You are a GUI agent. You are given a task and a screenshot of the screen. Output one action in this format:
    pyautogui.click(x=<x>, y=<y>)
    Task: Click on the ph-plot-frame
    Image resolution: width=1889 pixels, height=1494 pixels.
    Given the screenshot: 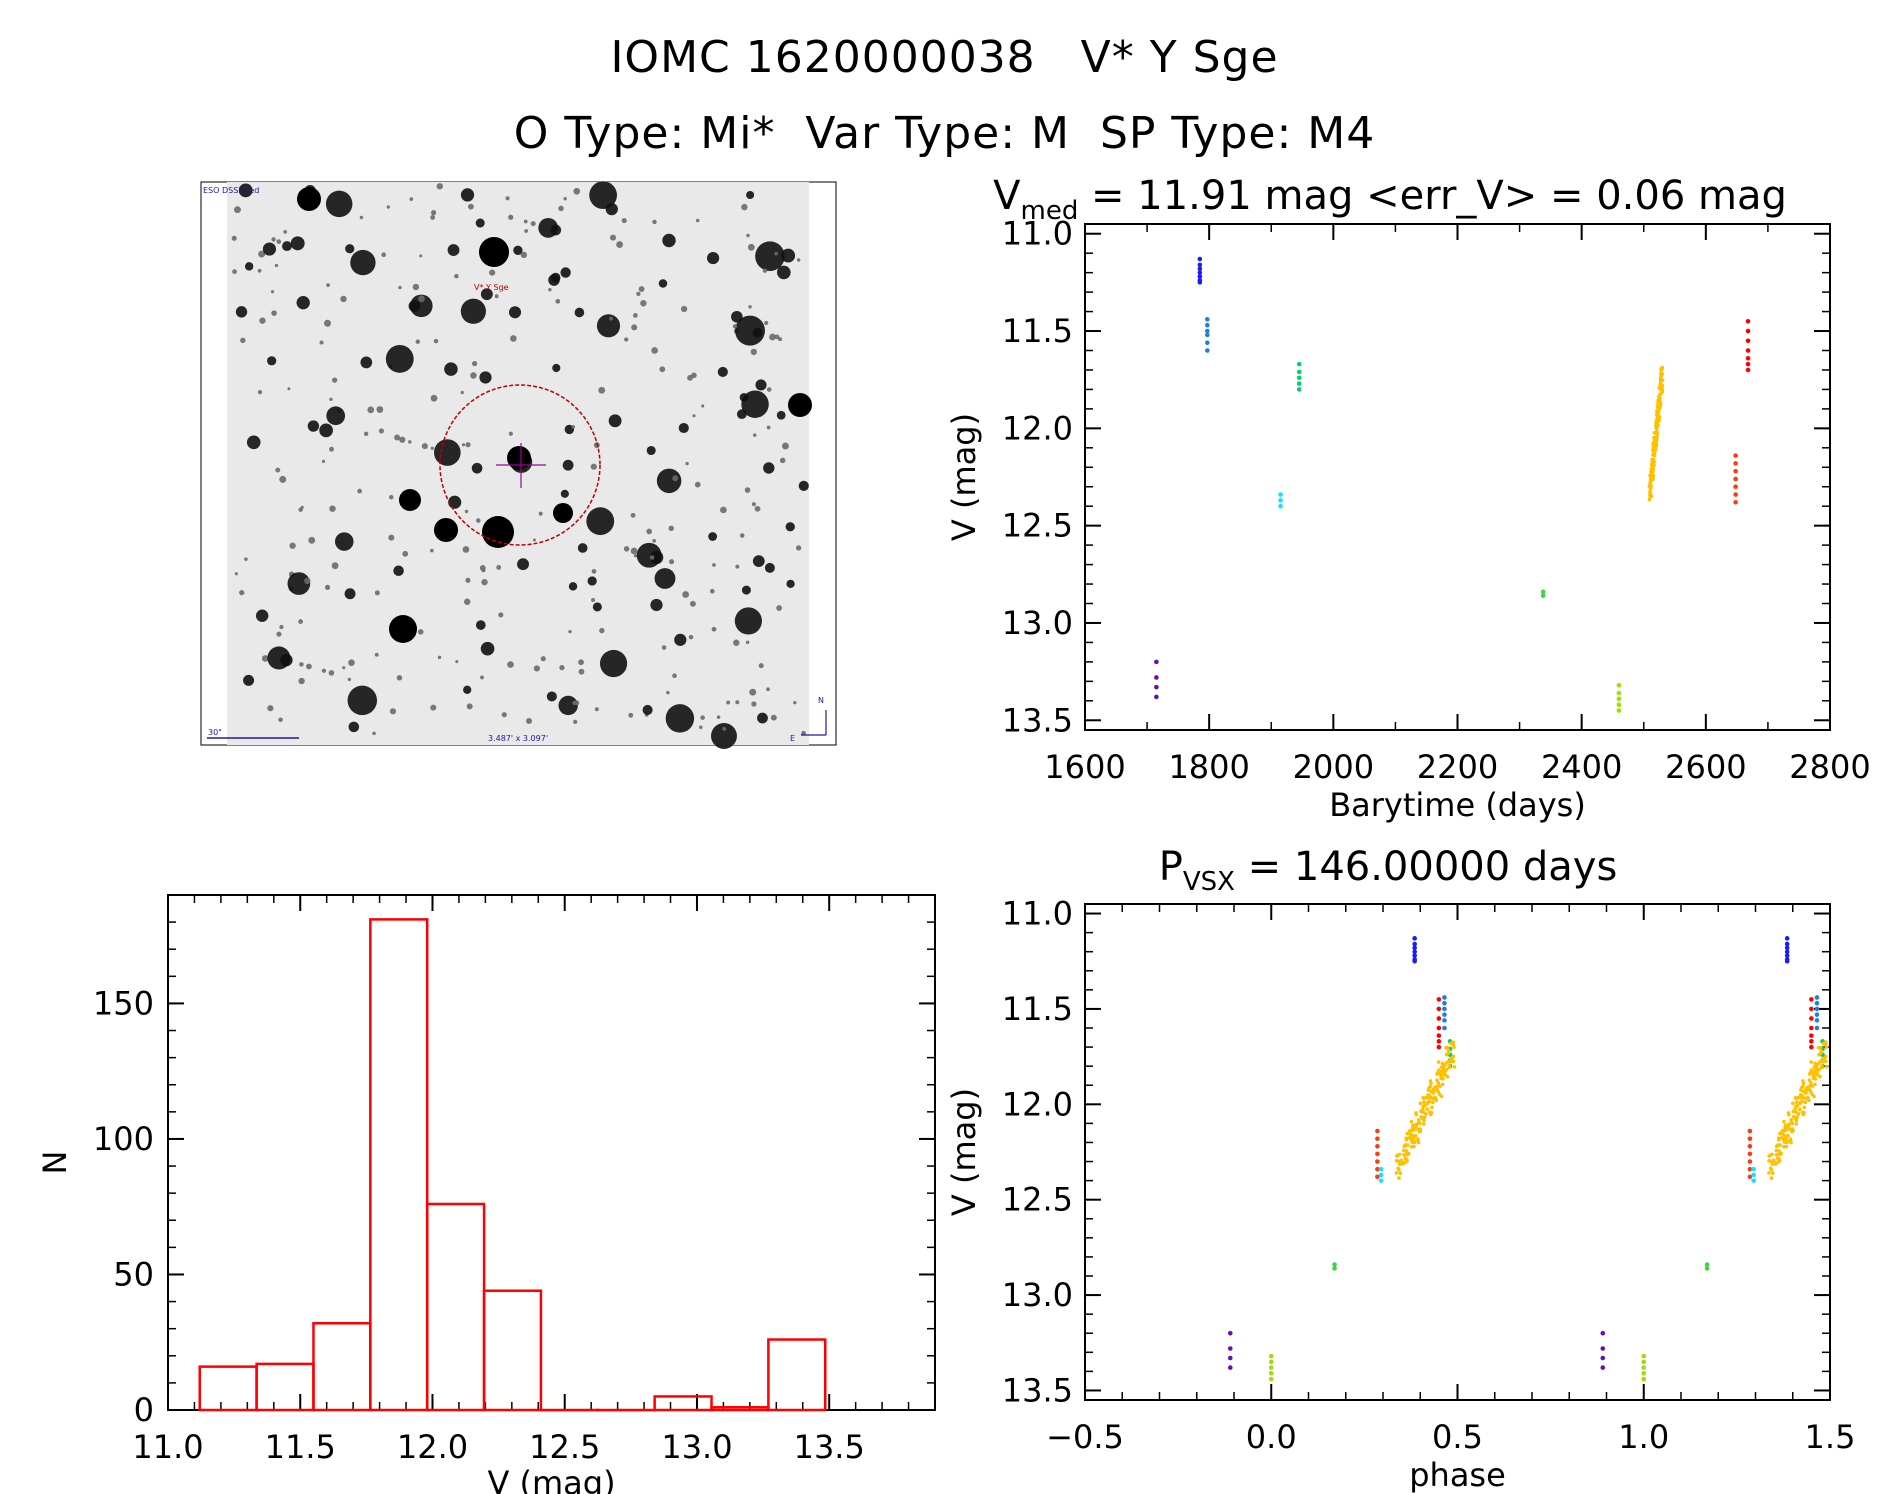 What is the action you would take?
    pyautogui.click(x=1457, y=1152)
    